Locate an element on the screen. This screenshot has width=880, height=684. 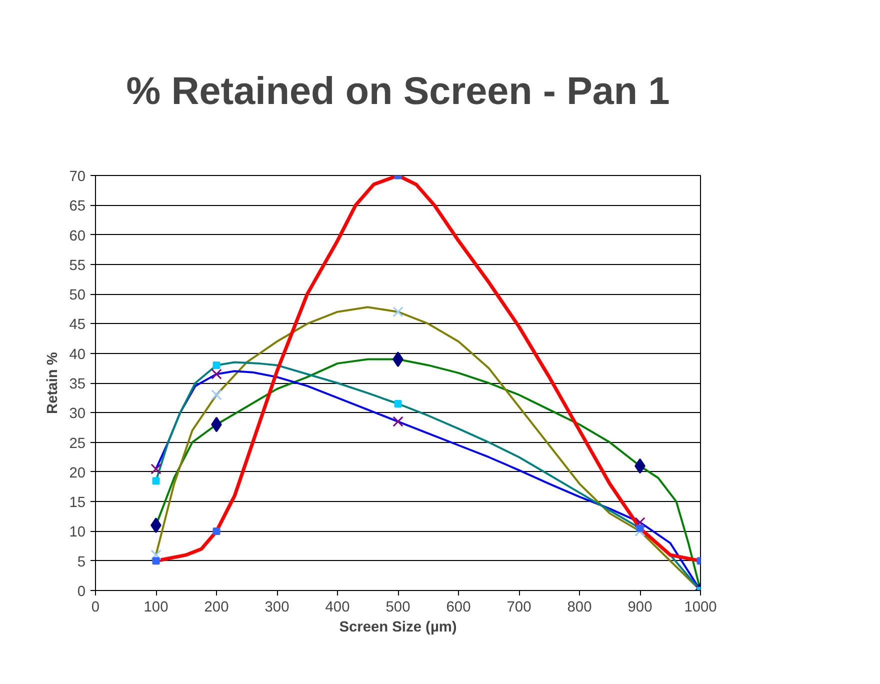
x-tick-label: 700 is located at coordinates (519, 608).